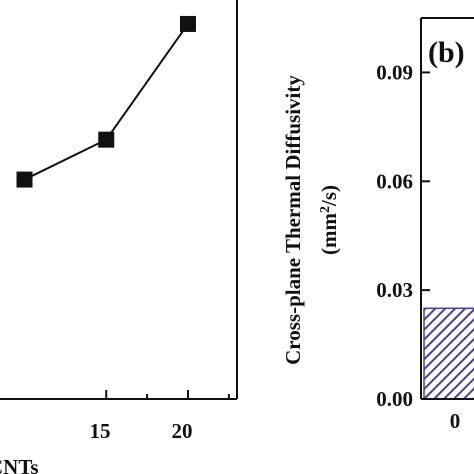 The width and height of the screenshot is (474, 474). I want to click on panel-a-x-tick-label-15: 15, so click(100, 431).